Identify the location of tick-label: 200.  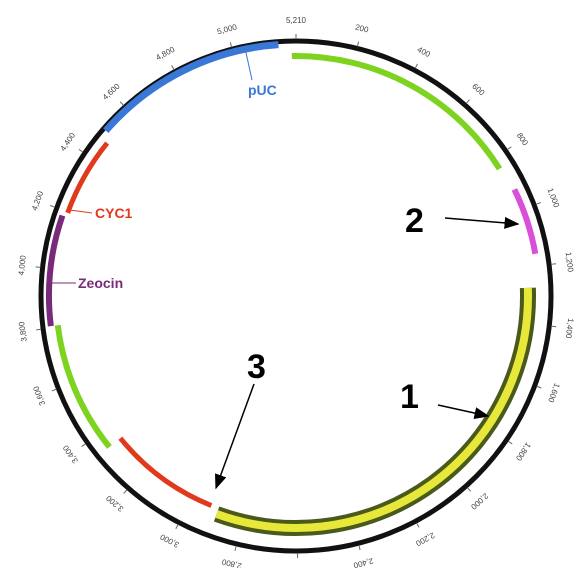
(362, 29).